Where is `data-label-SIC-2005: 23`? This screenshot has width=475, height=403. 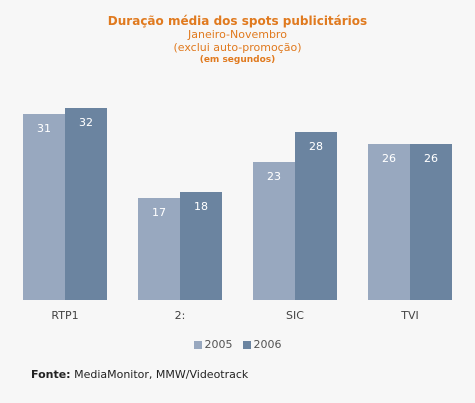 data-label-SIC-2005: 23 is located at coordinates (274, 176).